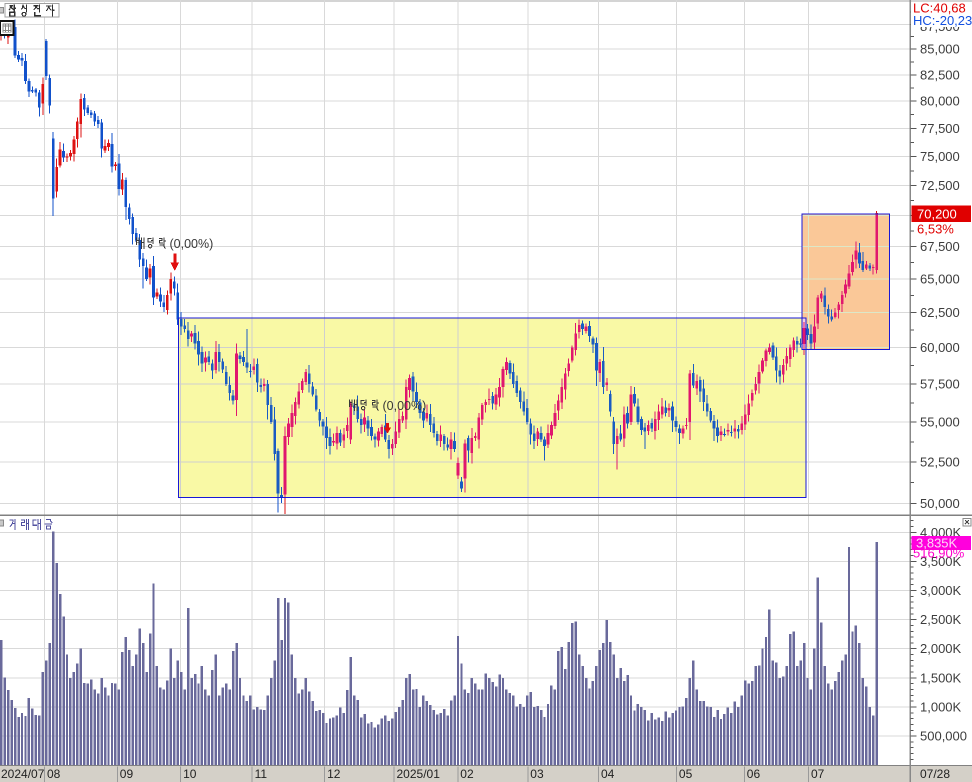 The height and width of the screenshot is (782, 972). What do you see at coordinates (608, 774) in the screenshot?
I see `svg-text: 04` at bounding box center [608, 774].